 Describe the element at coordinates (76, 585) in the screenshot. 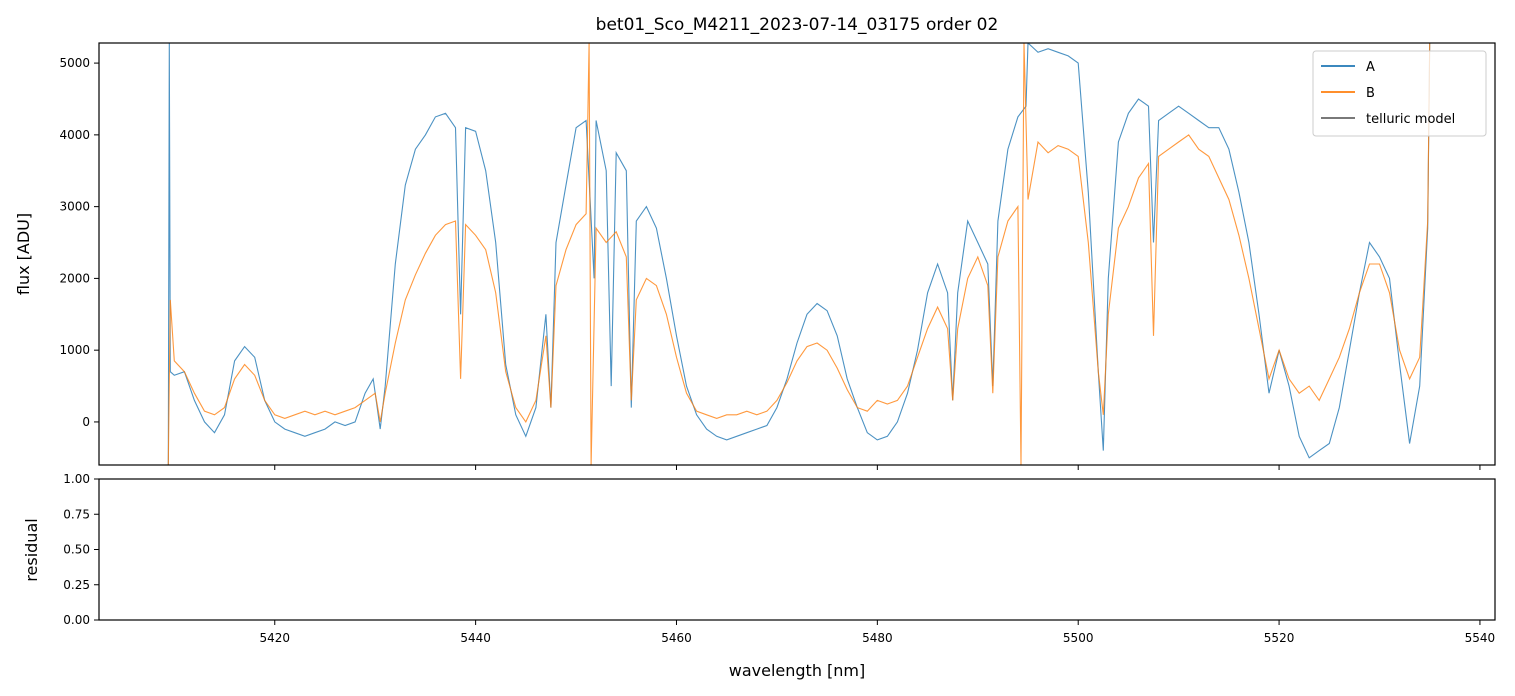

I see `residual-y-tick-label: 0.25` at that location.